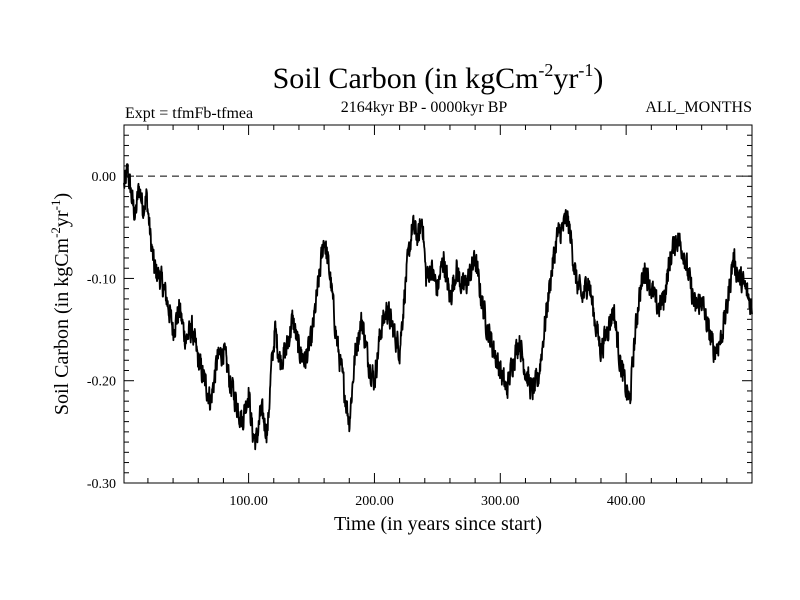 Image resolution: width=800 pixels, height=600 pixels. What do you see at coordinates (698, 107) in the screenshot?
I see `subtitle-right: ALL_MONTHS` at bounding box center [698, 107].